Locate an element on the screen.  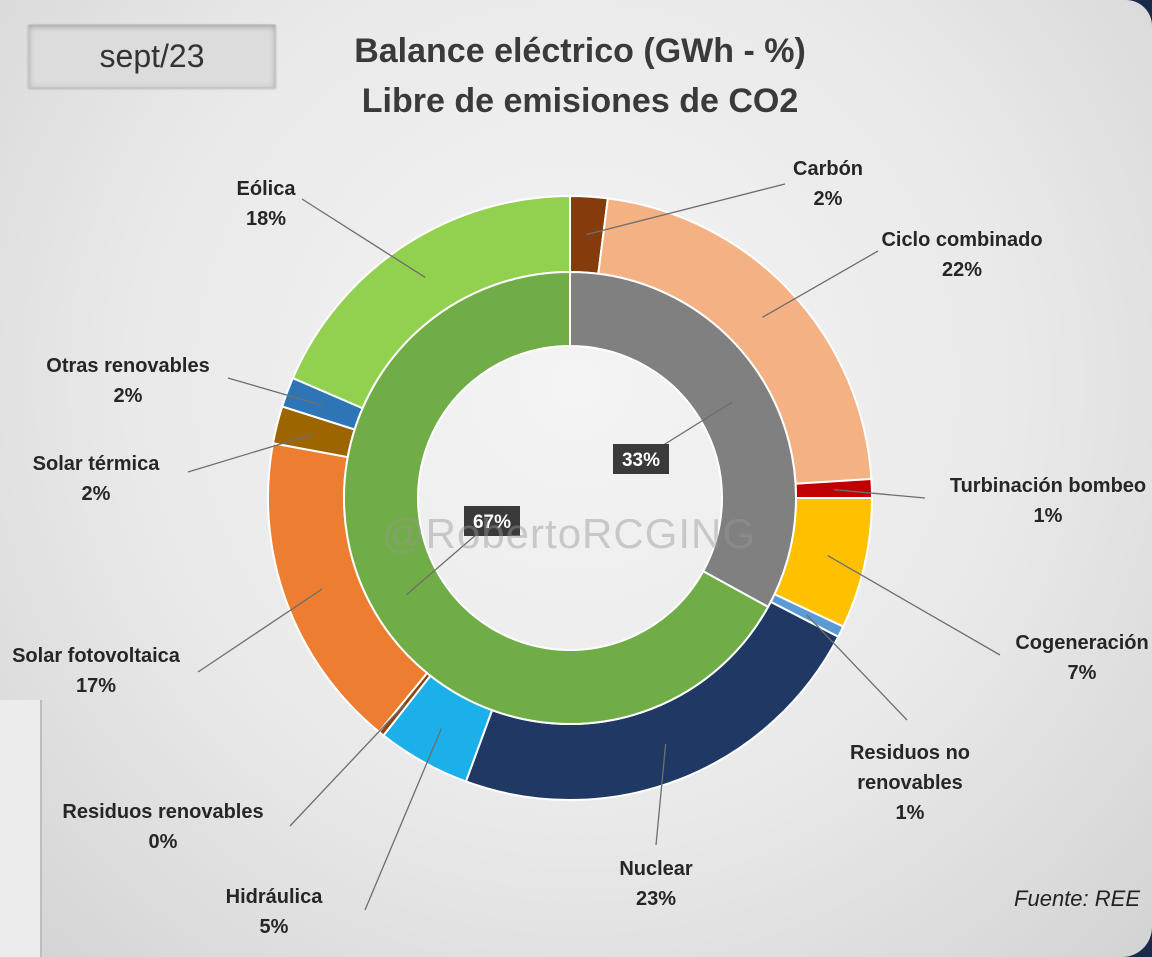
label-hidraulica: Hidráulica 5% is located at coordinates (274, 912).